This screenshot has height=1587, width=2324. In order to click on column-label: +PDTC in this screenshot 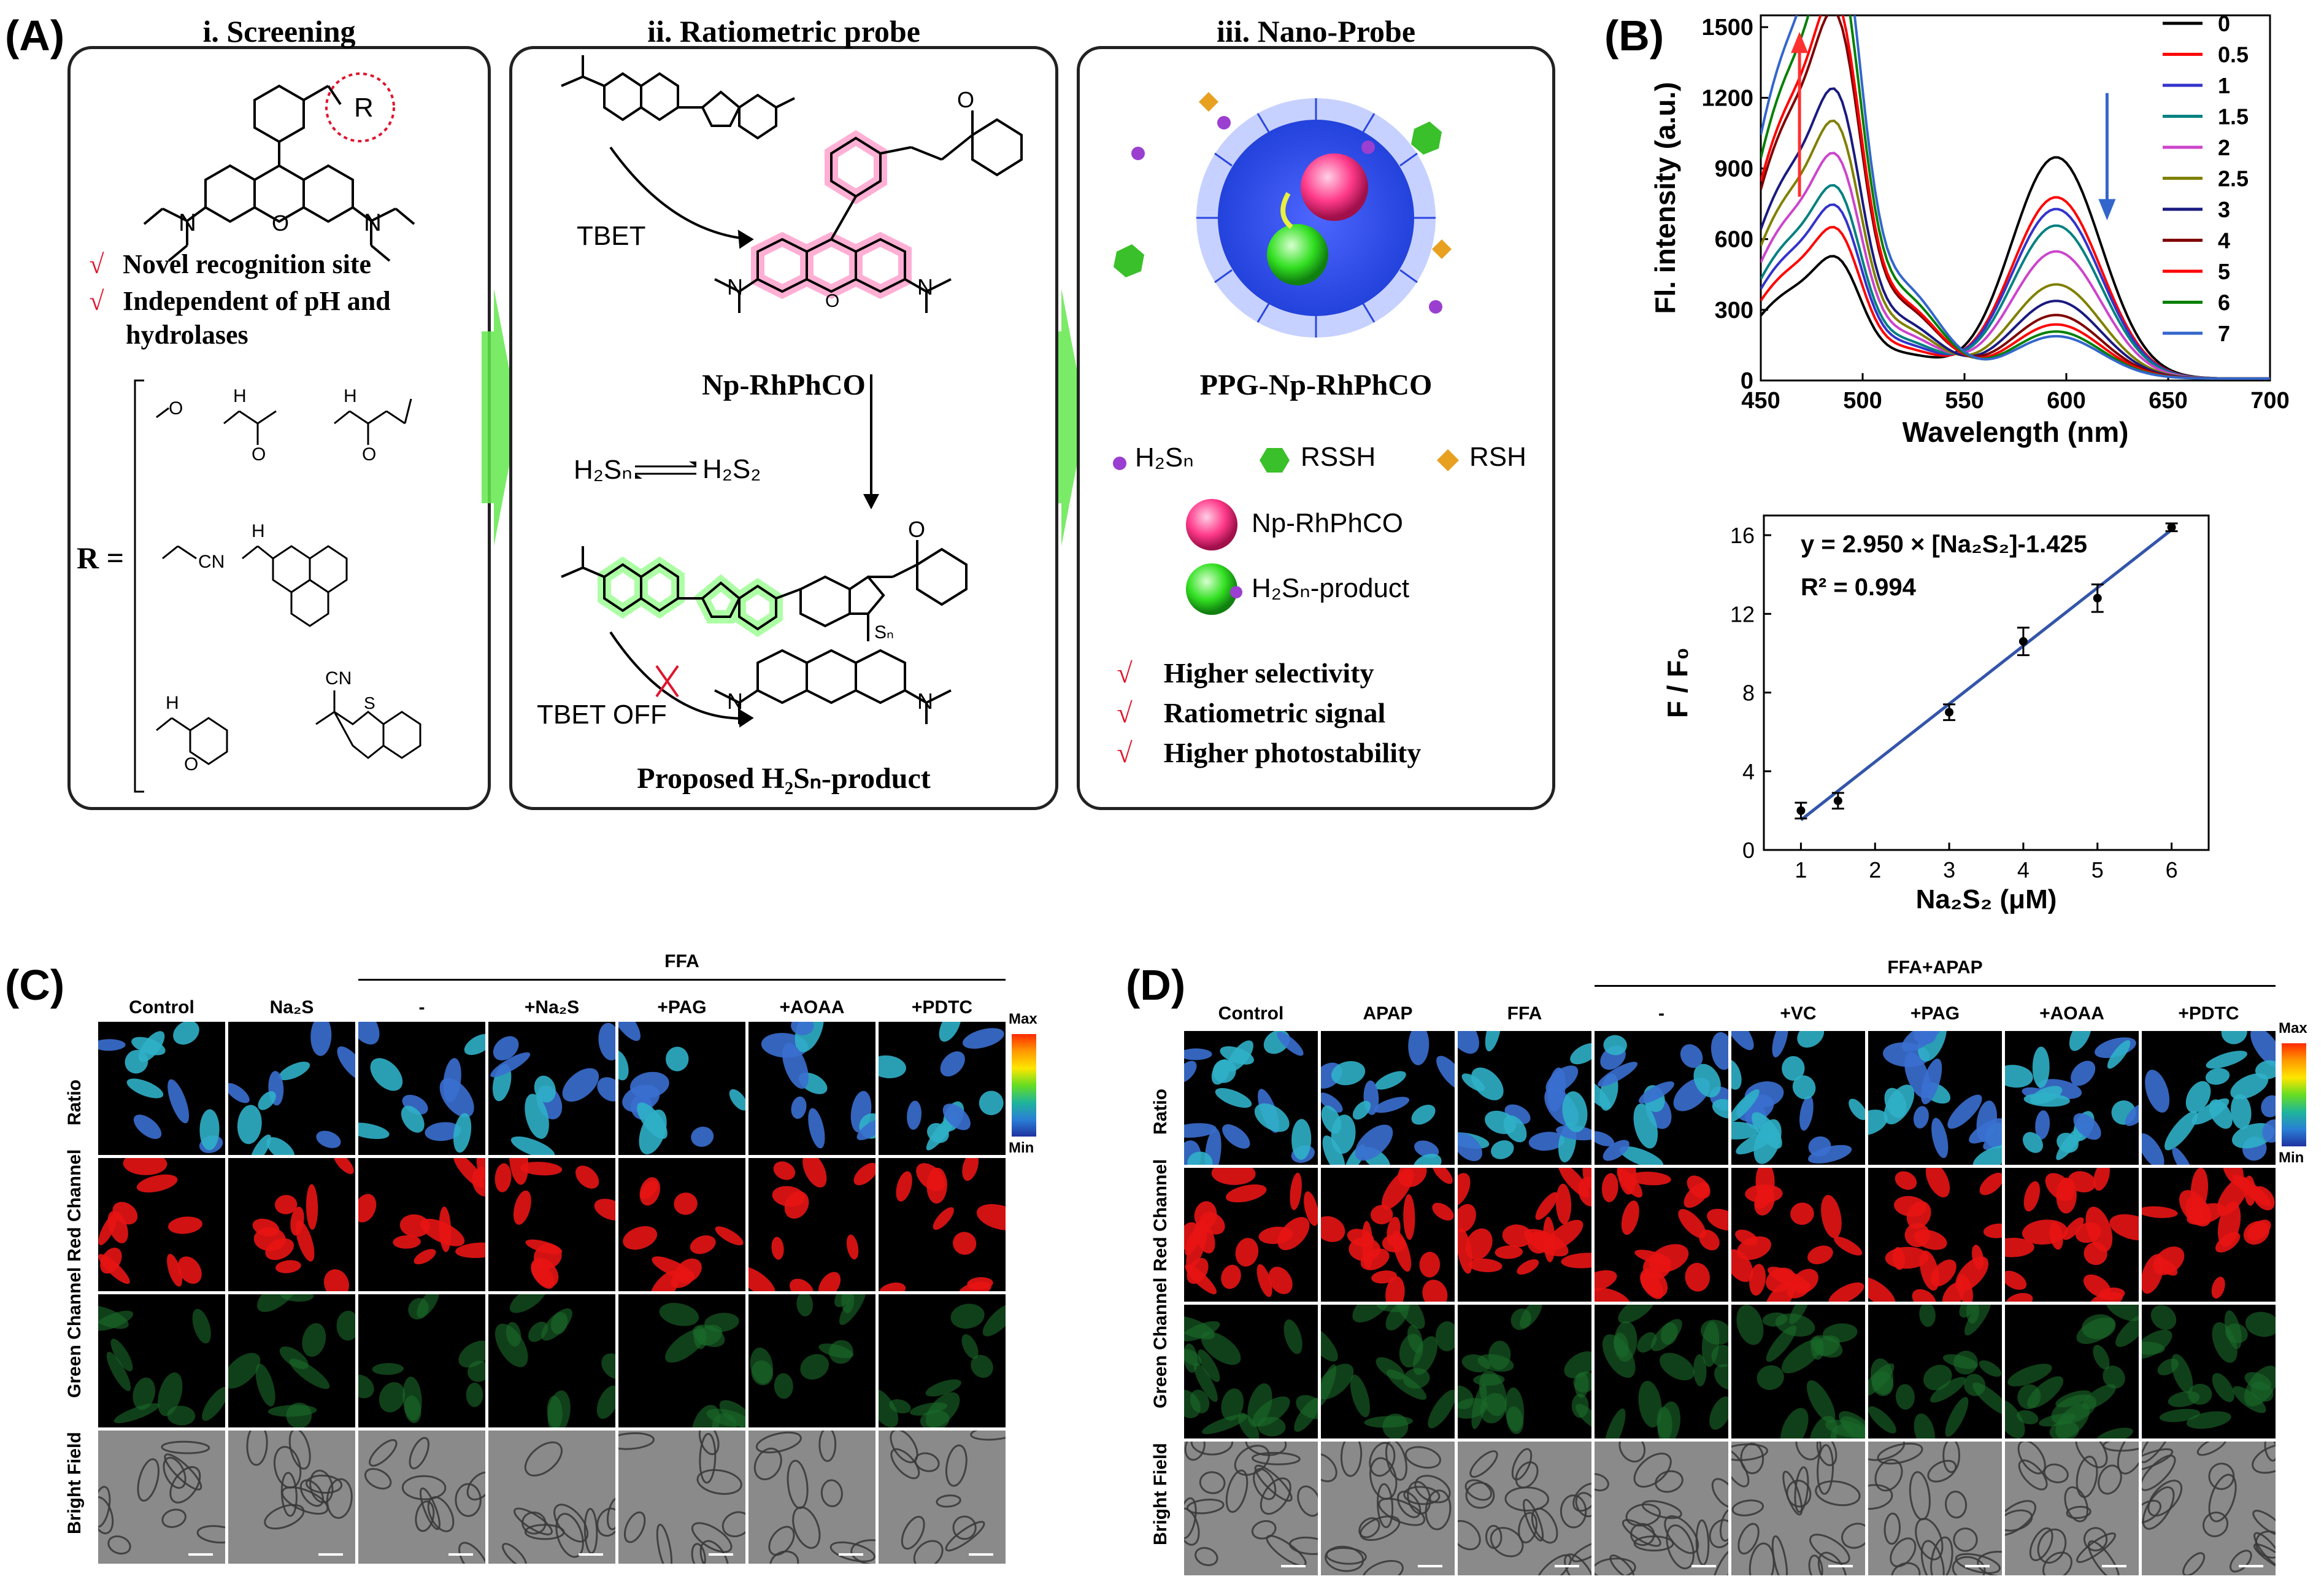, I will do `click(942, 1007)`.